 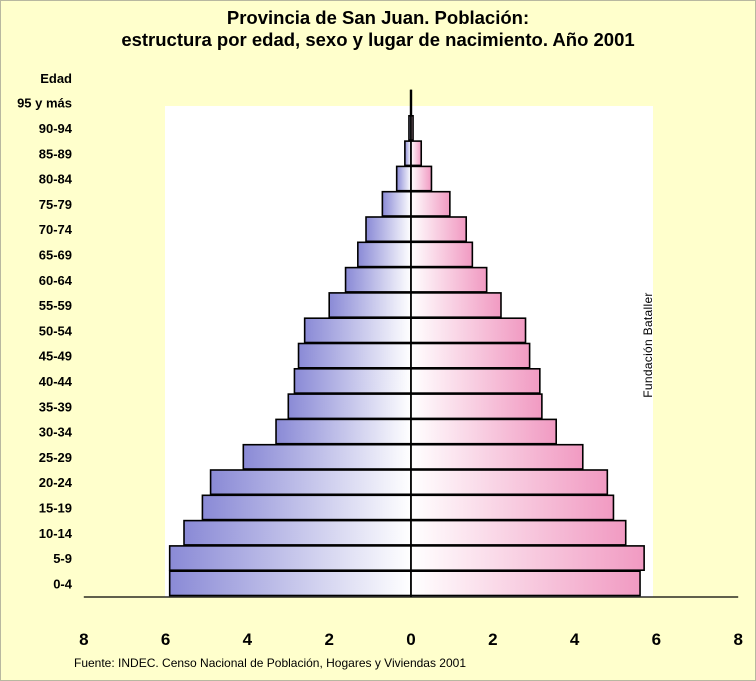 I want to click on y-axis-title: Edad, so click(x=56, y=78).